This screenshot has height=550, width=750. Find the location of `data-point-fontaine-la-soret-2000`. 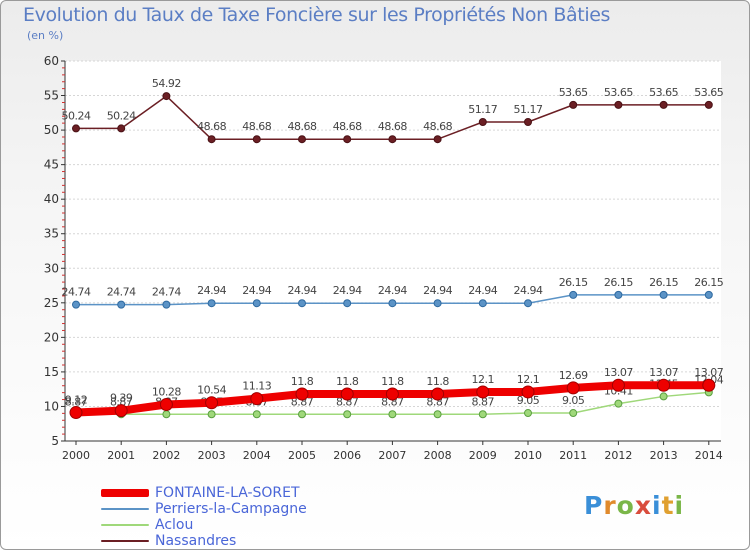

data-point-fontaine-la-soret-2000 is located at coordinates (76, 413).